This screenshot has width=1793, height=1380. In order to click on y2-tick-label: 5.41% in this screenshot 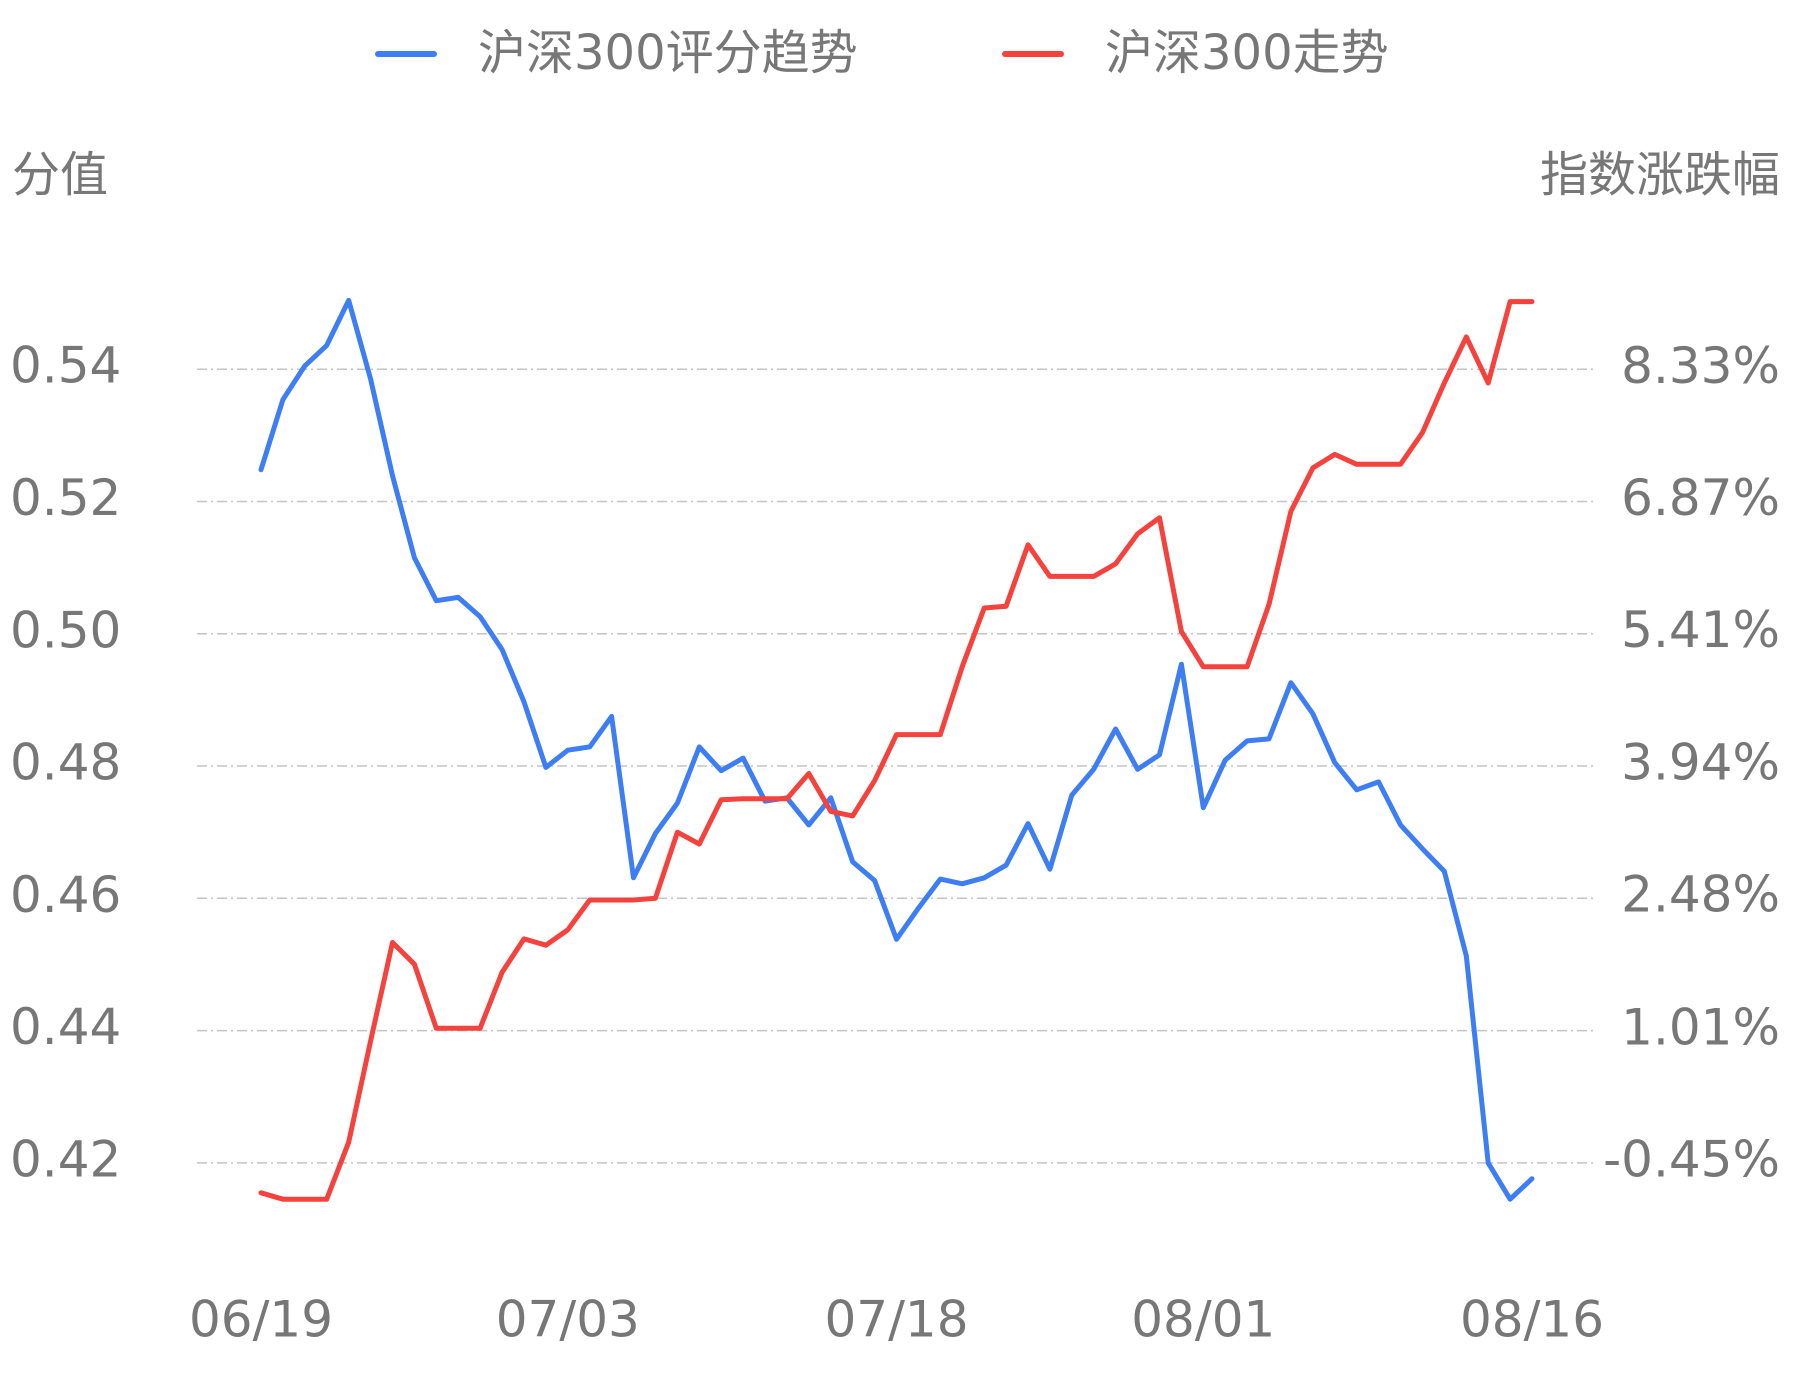, I will do `click(1700, 630)`.